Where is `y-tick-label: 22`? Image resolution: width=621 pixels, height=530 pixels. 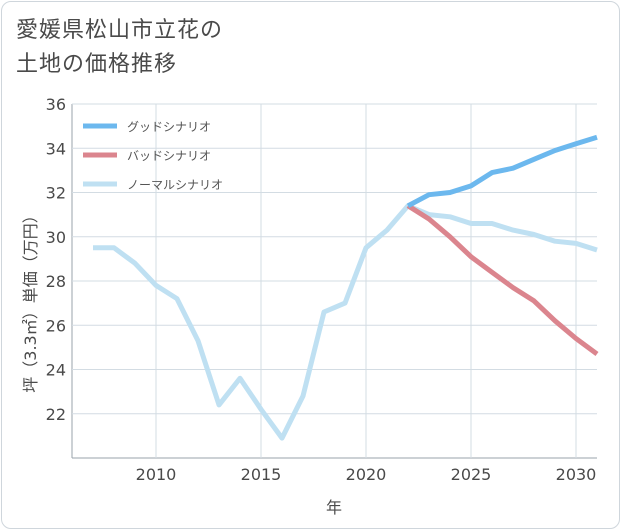
y-tick-label: 22 is located at coordinates (56, 414).